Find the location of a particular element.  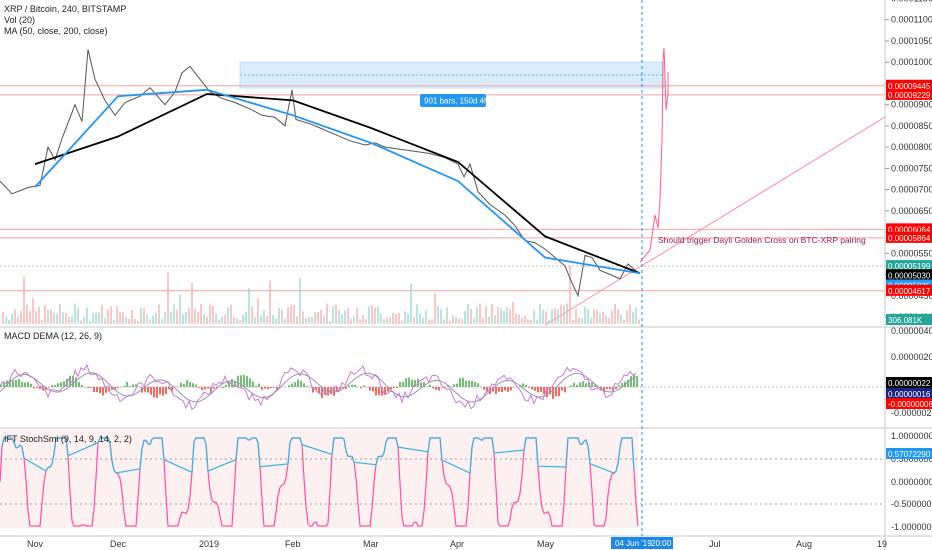

time-tick-label: Nov is located at coordinates (35, 544).